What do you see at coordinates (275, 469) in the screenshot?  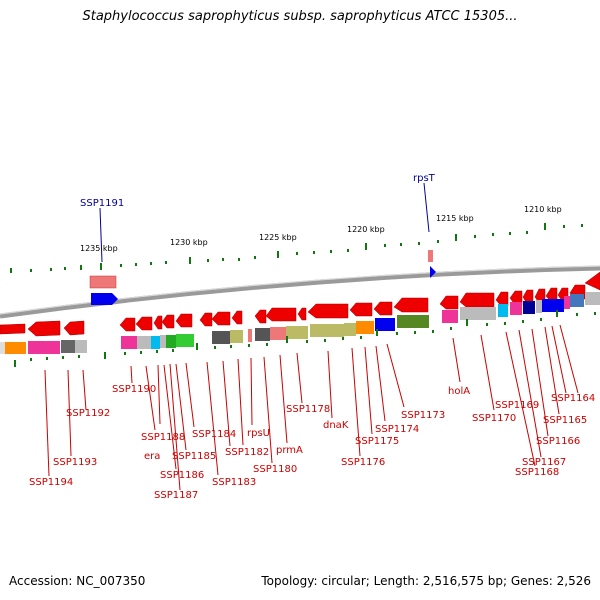 I see `gene-label: SSP1180` at bounding box center [275, 469].